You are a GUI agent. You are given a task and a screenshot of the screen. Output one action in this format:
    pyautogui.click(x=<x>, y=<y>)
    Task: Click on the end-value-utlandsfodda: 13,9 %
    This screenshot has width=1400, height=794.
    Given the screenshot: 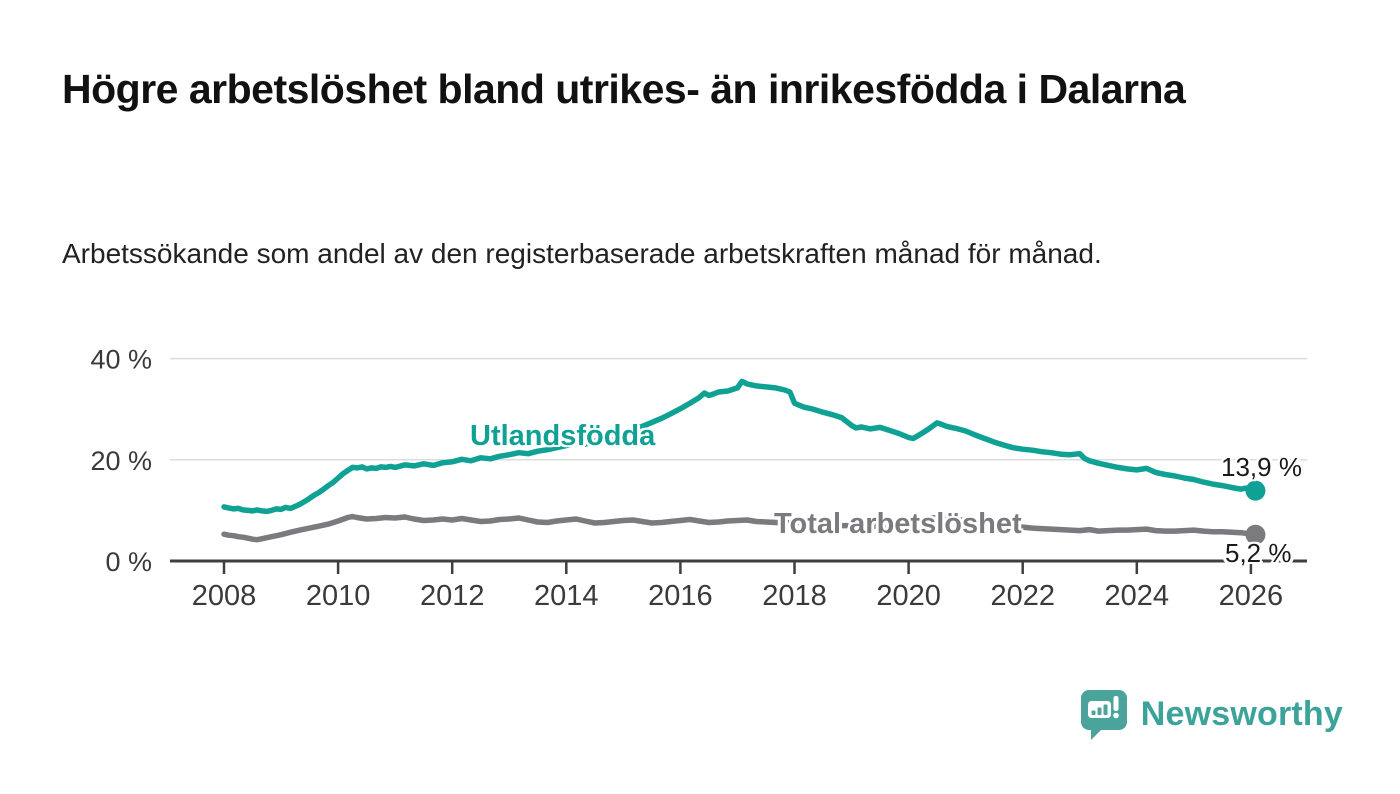 What is the action you would take?
    pyautogui.click(x=1261, y=467)
    